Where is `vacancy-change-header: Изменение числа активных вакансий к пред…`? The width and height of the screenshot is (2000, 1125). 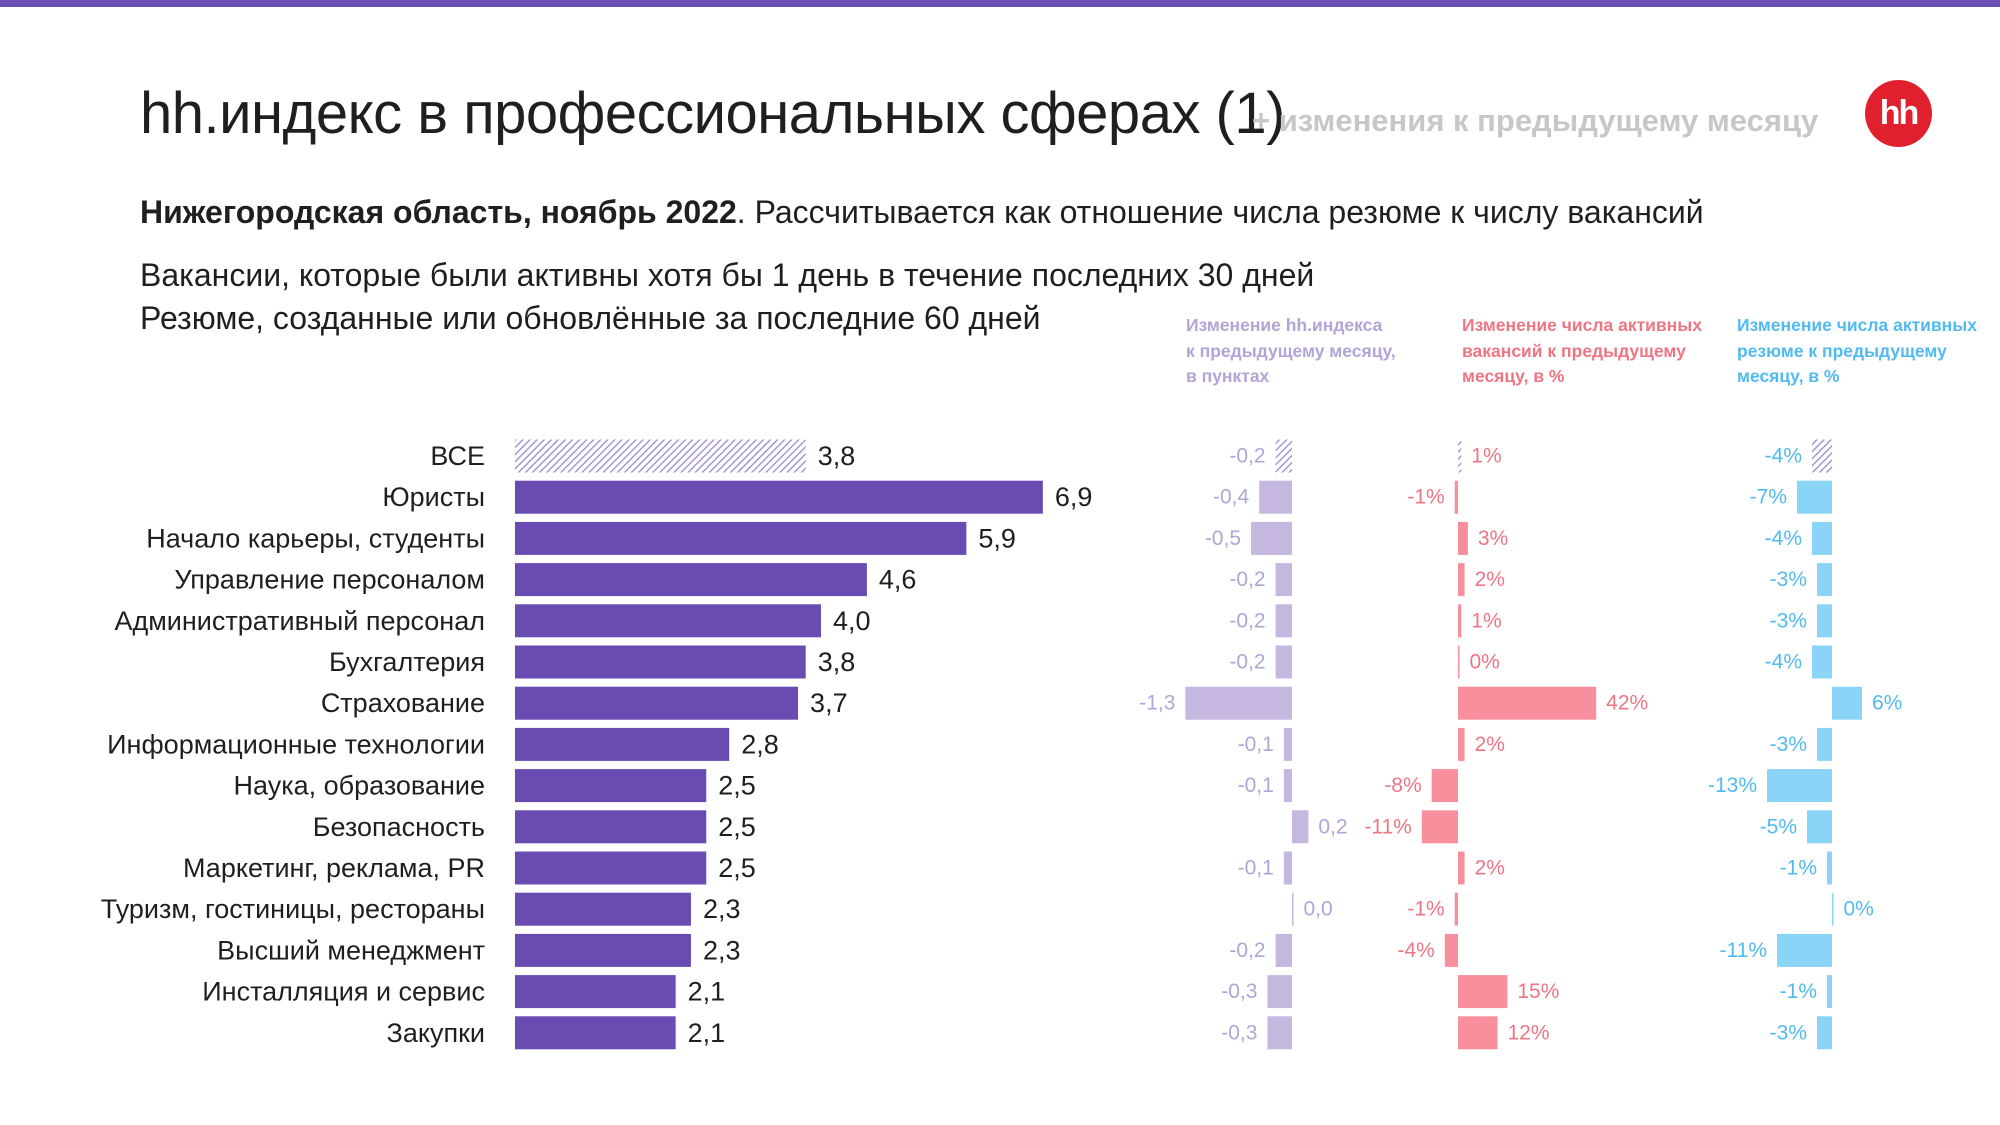
vacancy-change-header: Изменение числа активных вакансий к пред… is located at coordinates (1582, 350).